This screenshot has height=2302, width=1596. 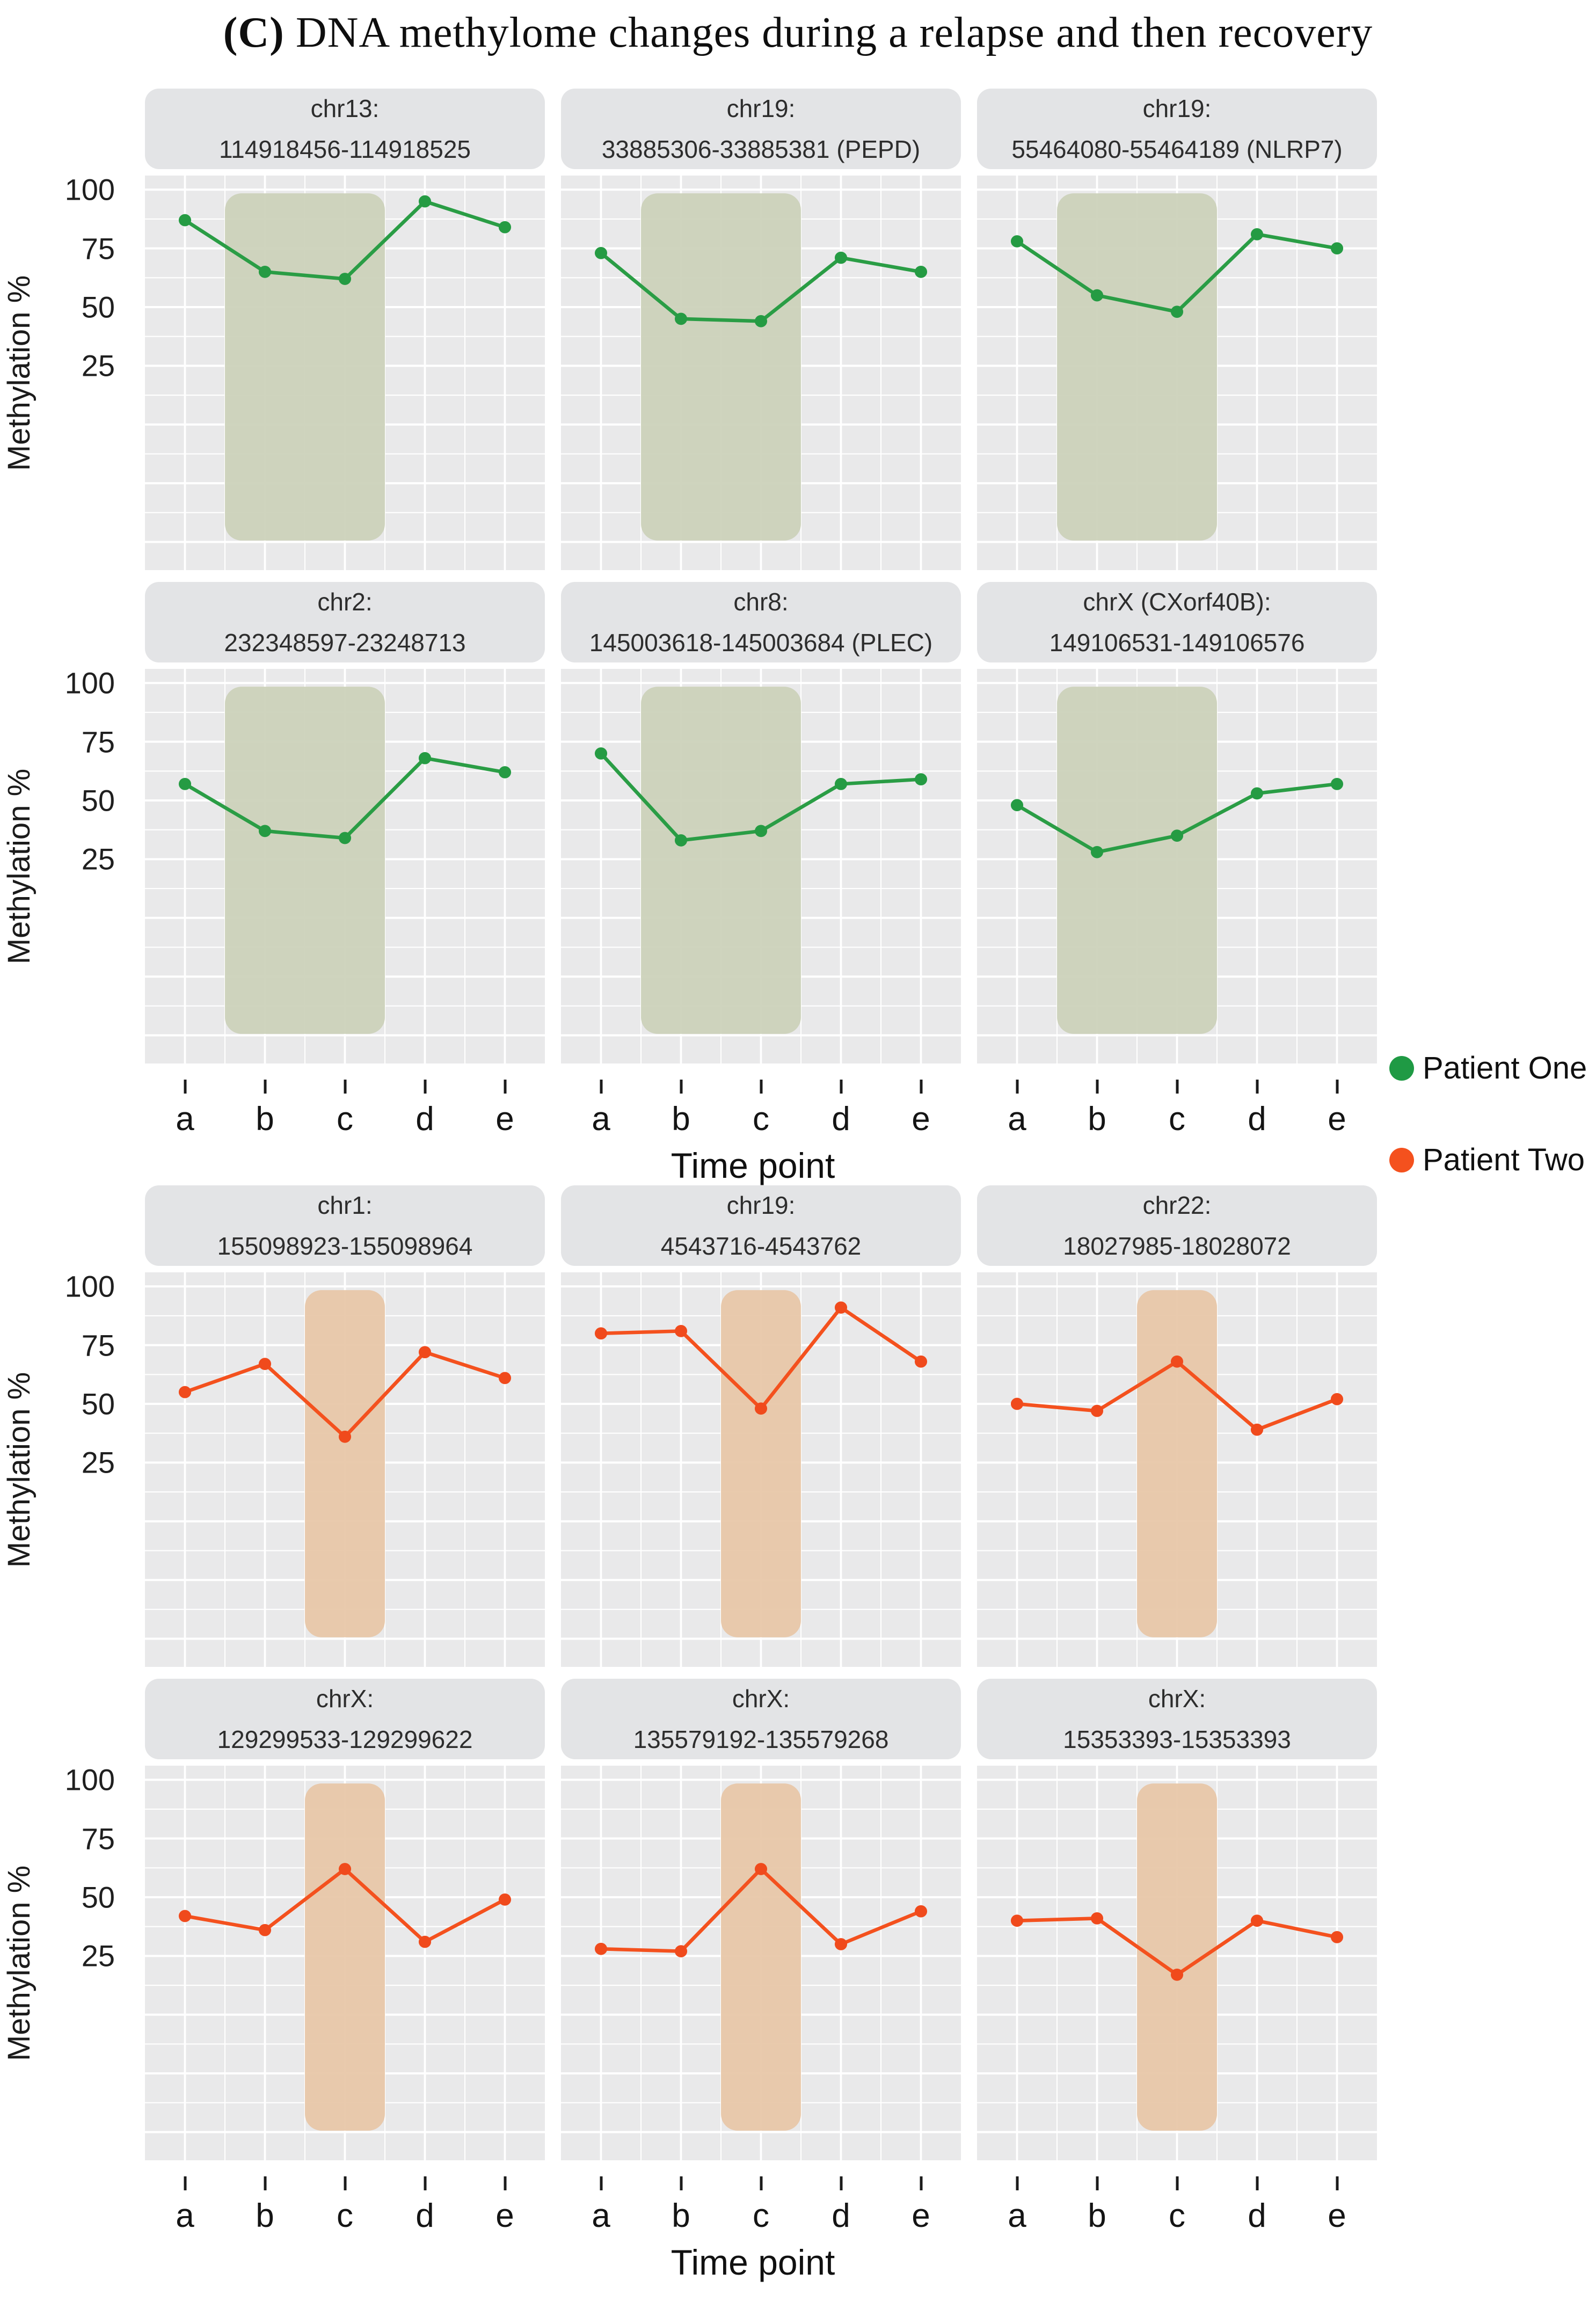 I want to click on panel-title-line2: 149106531-149106576, so click(x=1177, y=643).